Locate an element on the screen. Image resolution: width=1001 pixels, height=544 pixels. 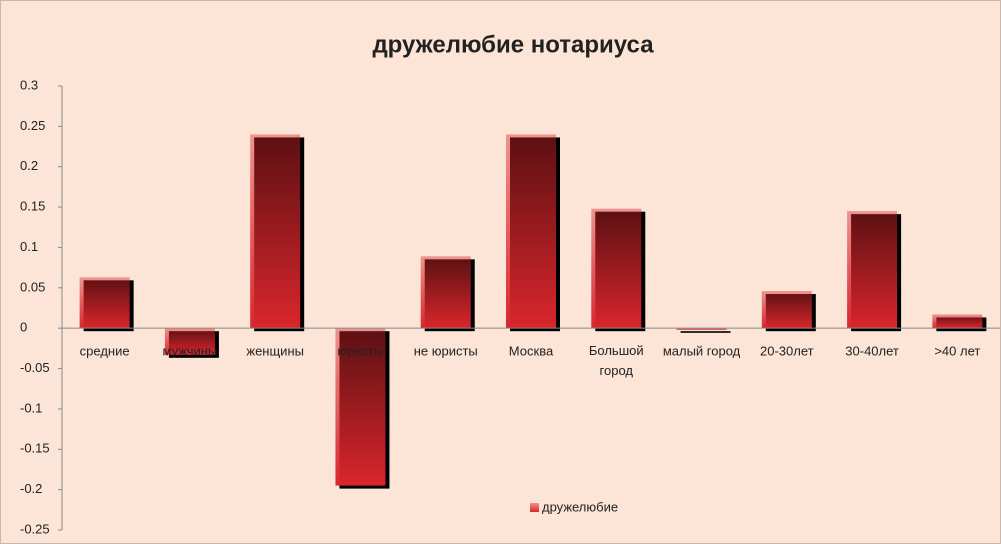
y-tick-label: 0.05 is located at coordinates (32, 286).